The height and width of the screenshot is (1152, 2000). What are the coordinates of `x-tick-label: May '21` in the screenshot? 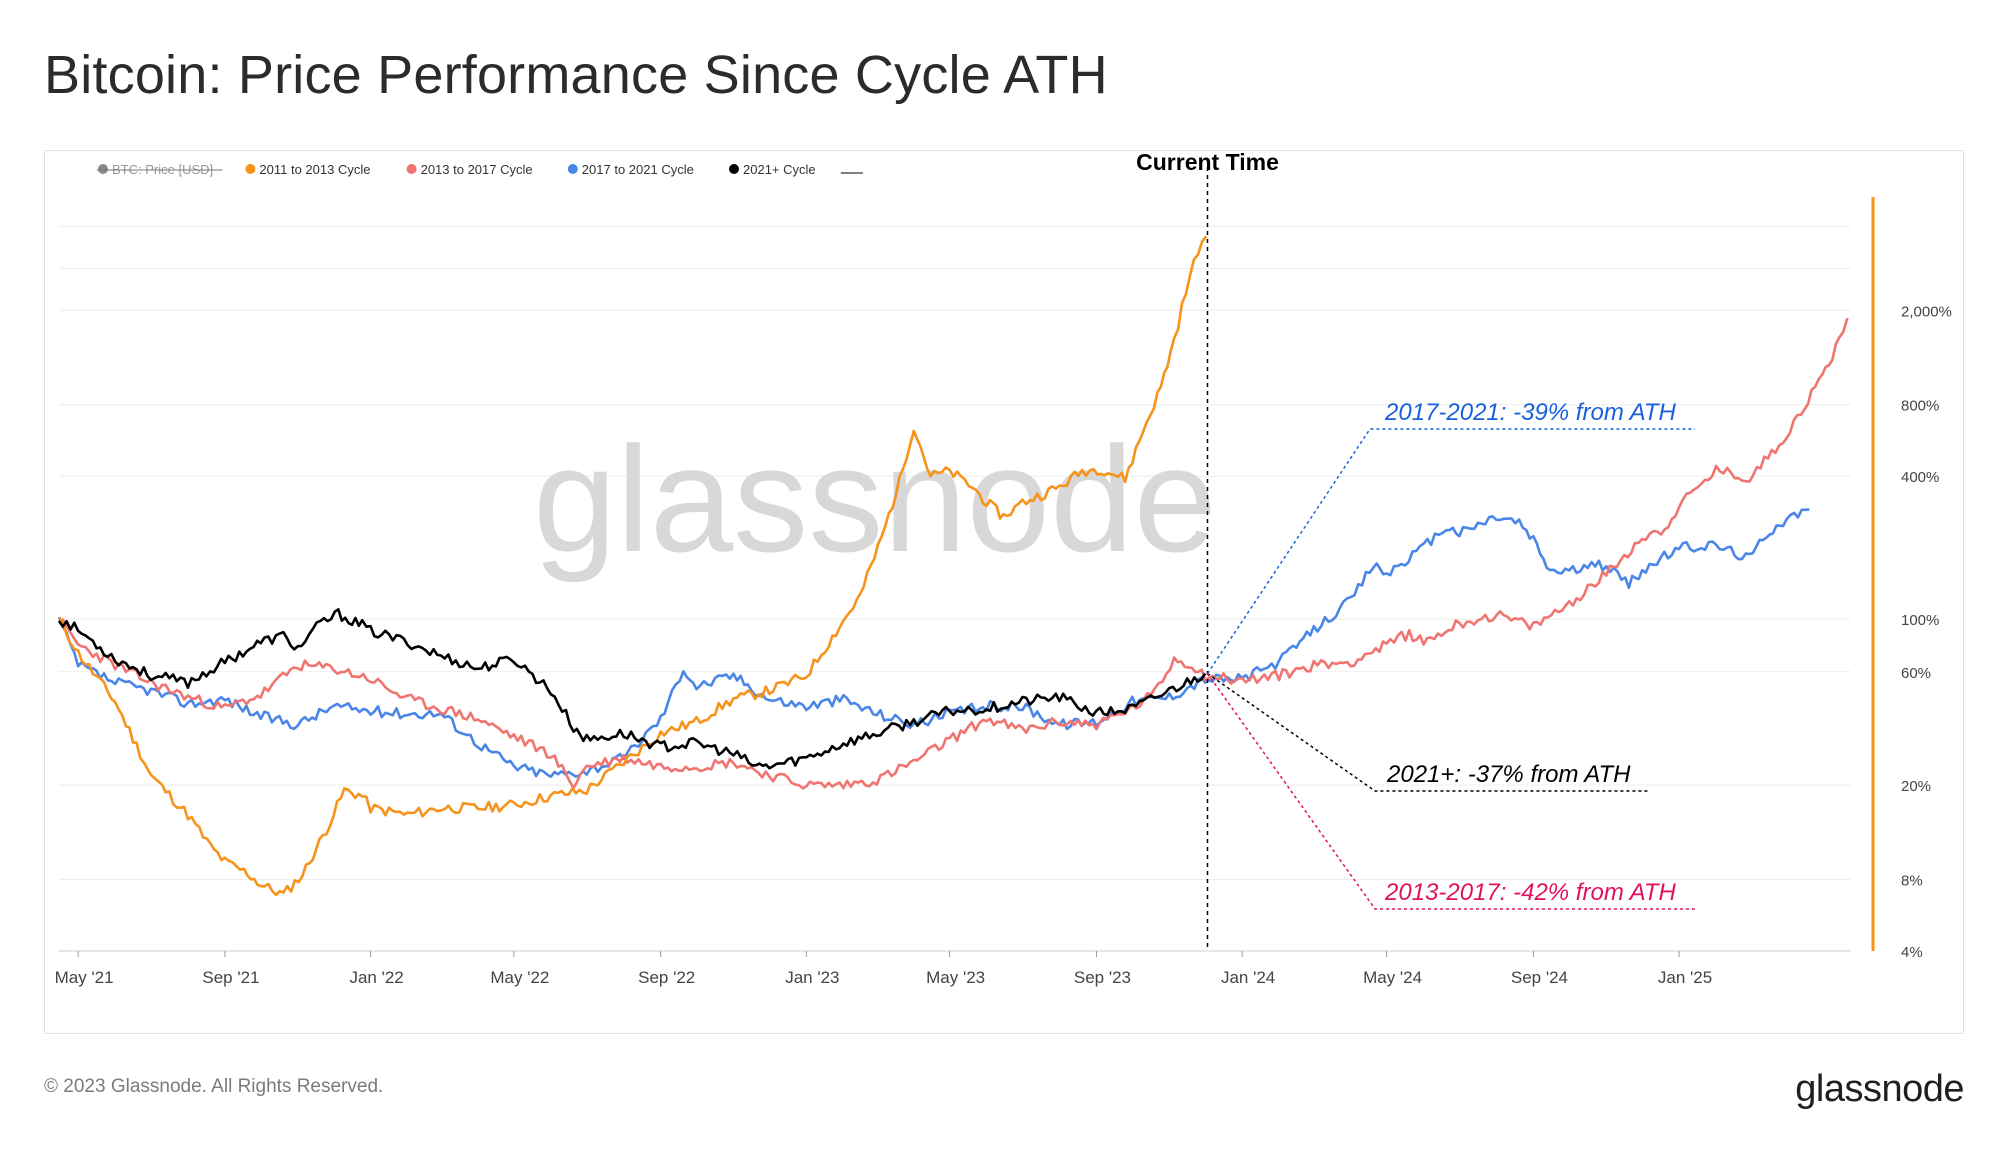 It's located at (84, 977).